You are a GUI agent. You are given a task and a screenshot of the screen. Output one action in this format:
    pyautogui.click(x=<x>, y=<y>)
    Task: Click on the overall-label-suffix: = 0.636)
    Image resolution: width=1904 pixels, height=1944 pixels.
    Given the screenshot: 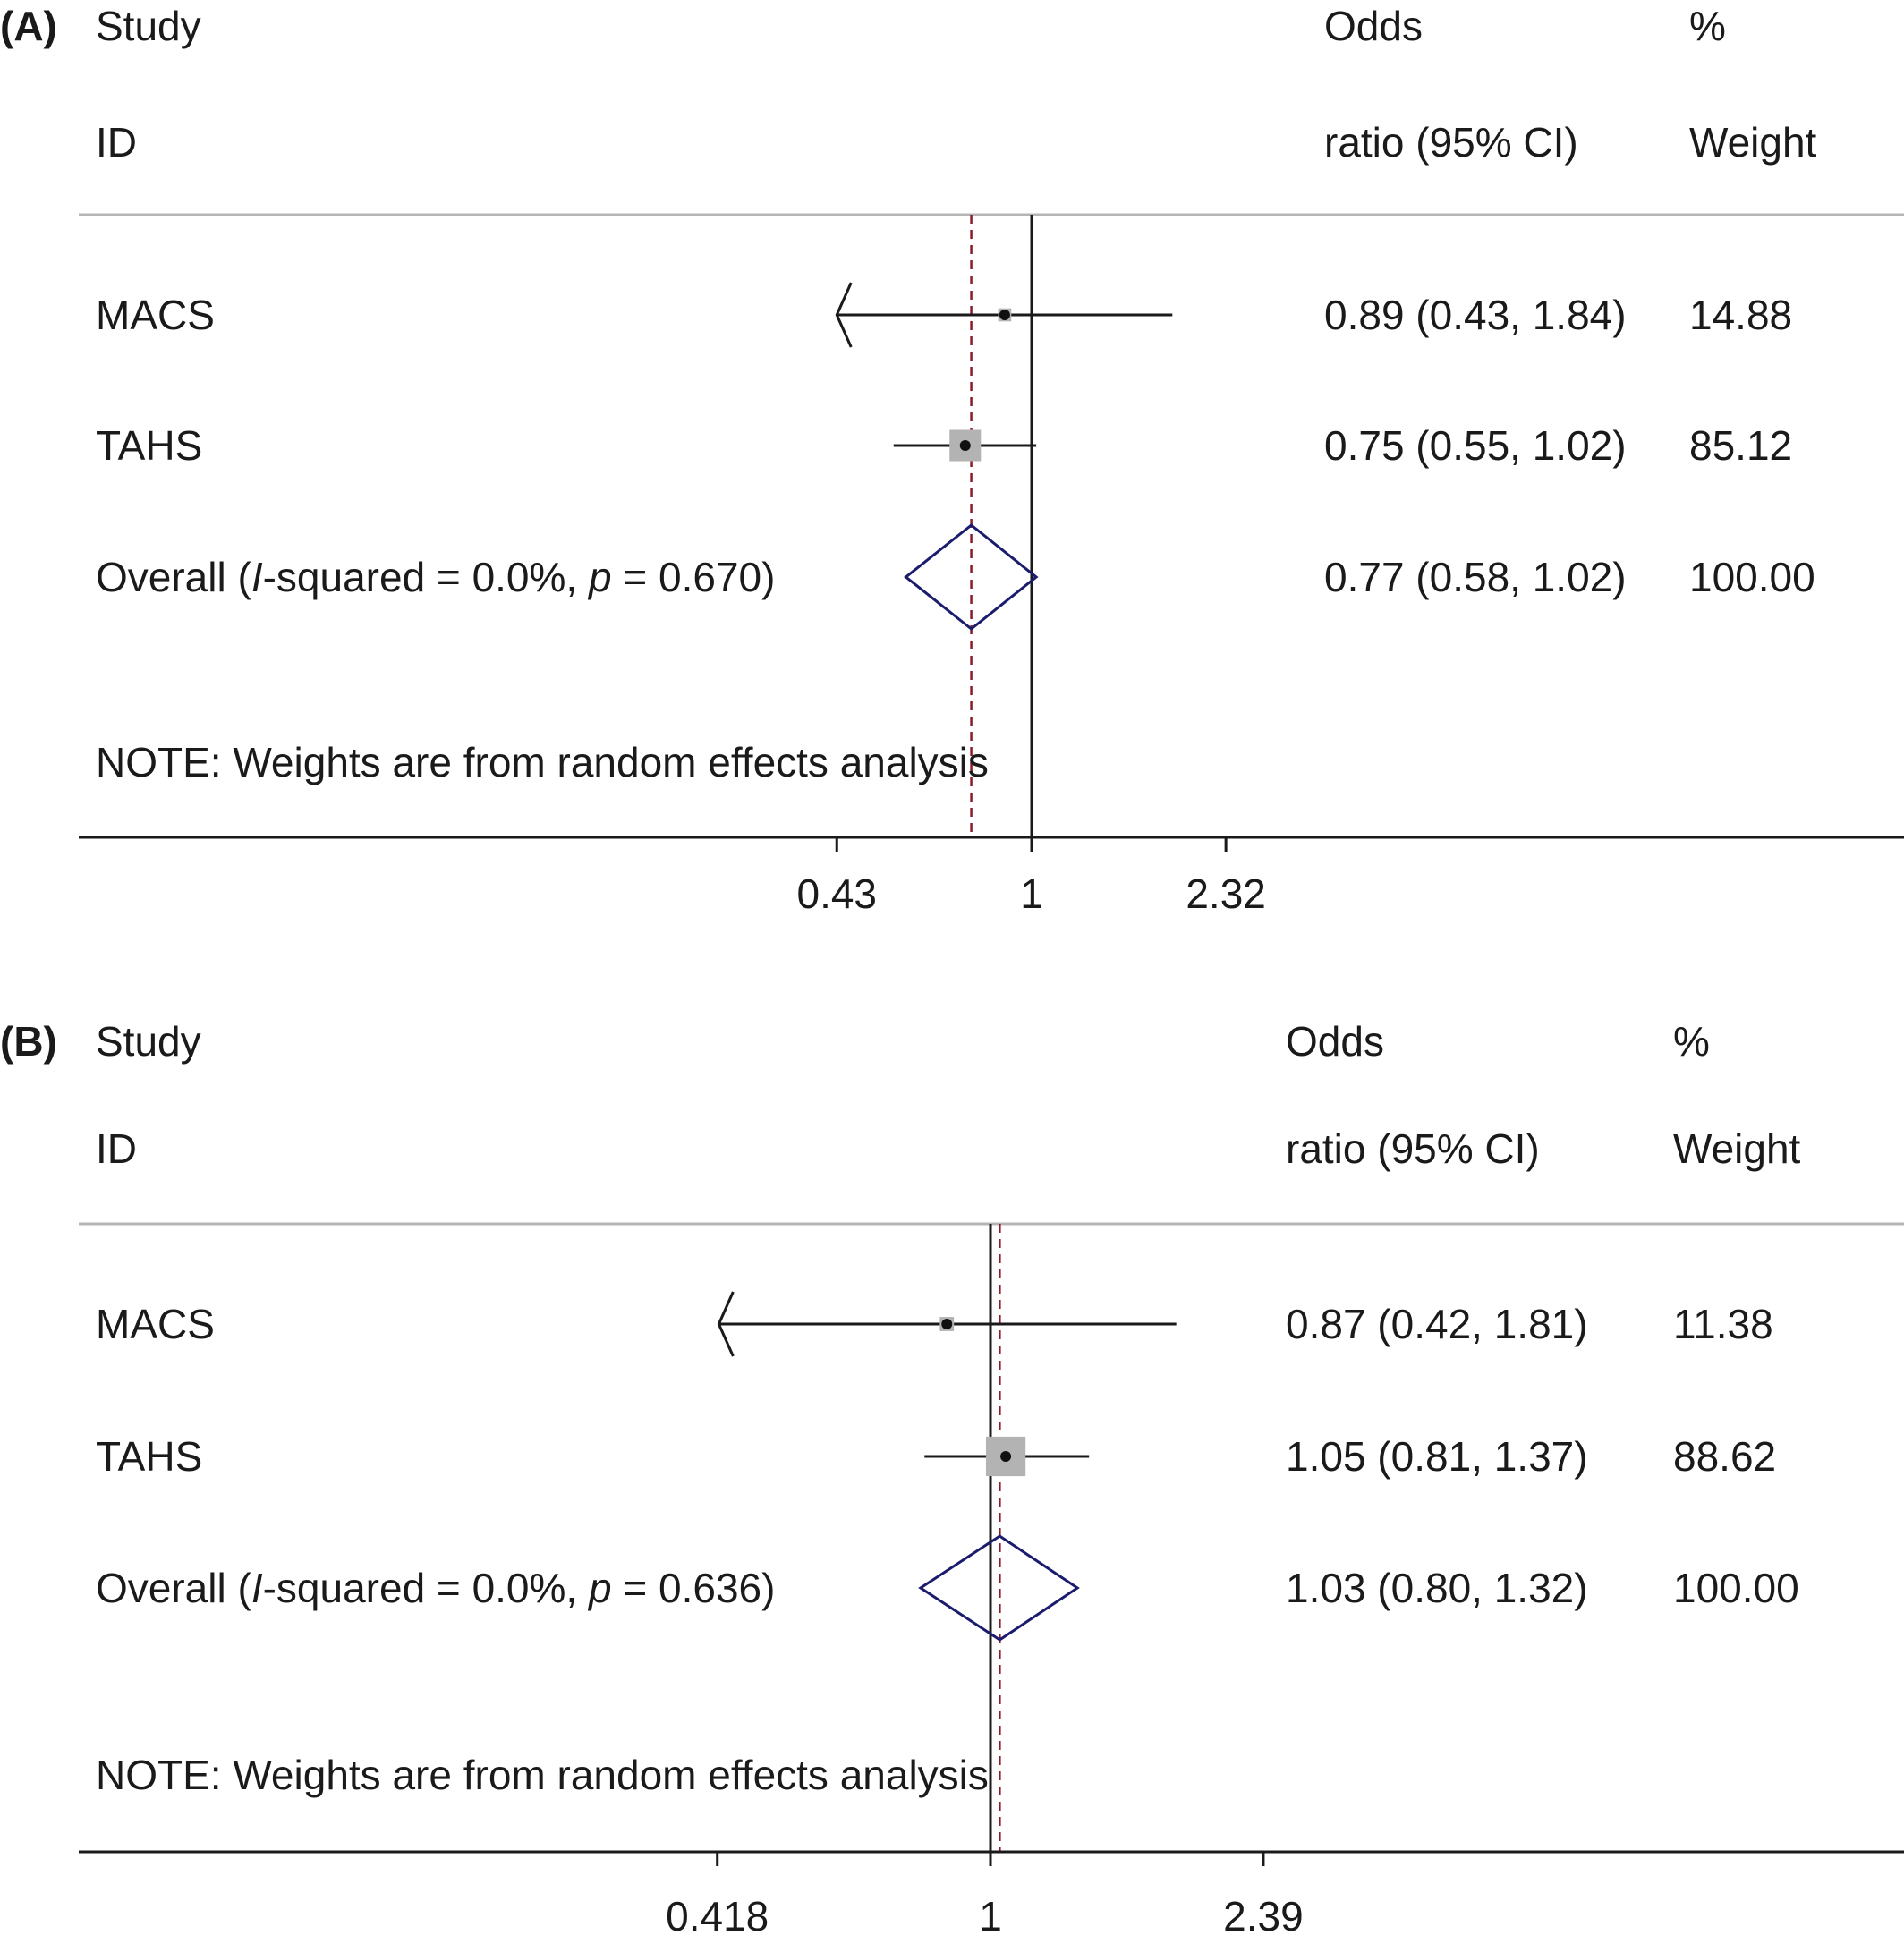 What is the action you would take?
    pyautogui.click(x=694, y=1588)
    